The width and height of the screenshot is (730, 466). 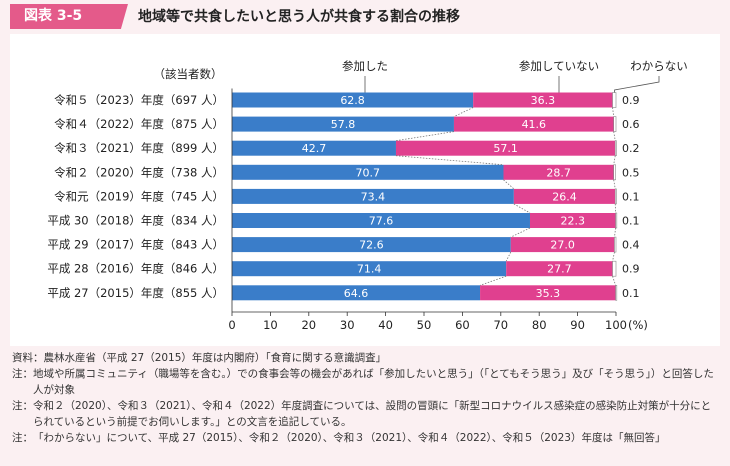 I want to click on count-header: （該当者数）, so click(x=188, y=74).